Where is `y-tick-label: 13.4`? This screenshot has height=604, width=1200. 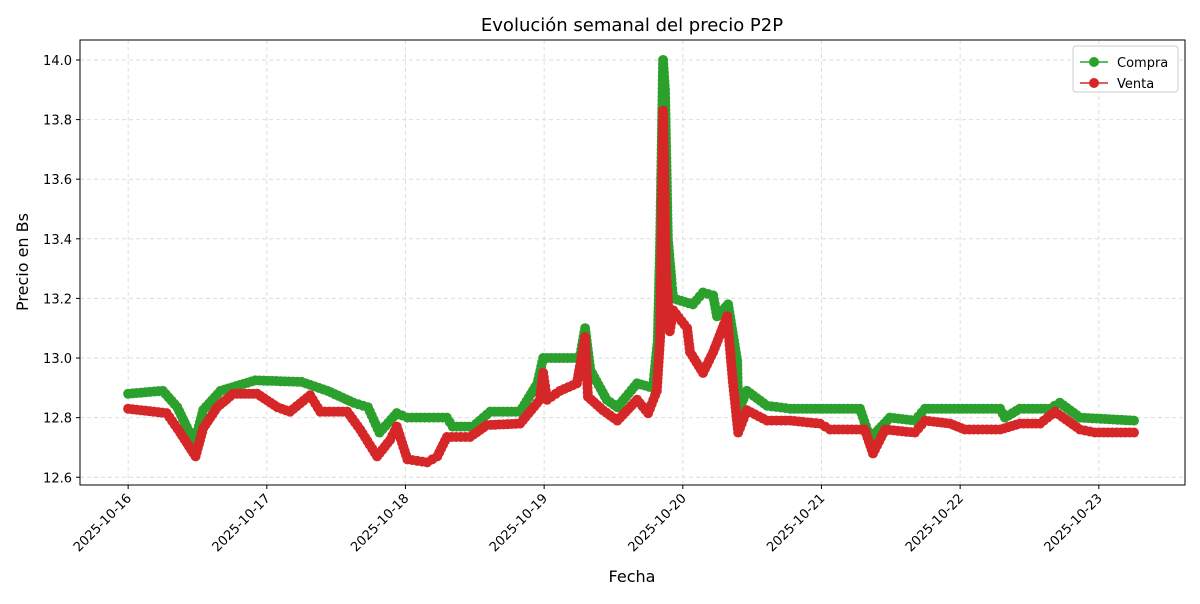
y-tick-label: 13.4 is located at coordinates (57, 240).